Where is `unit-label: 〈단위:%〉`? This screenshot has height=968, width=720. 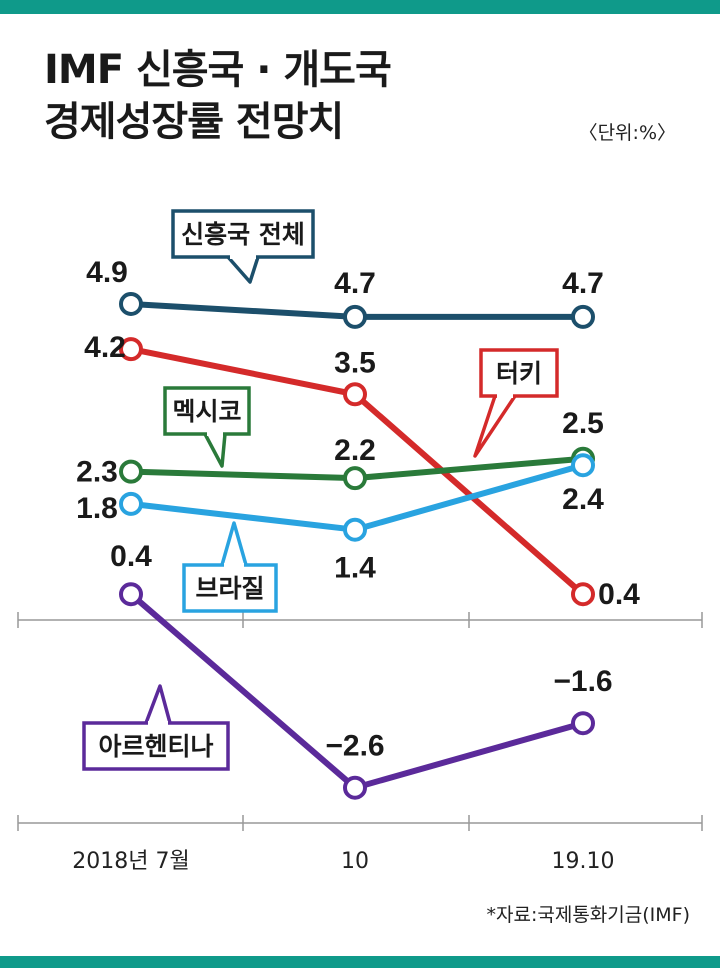
unit-label: 〈단위:%〉 is located at coordinates (627, 133).